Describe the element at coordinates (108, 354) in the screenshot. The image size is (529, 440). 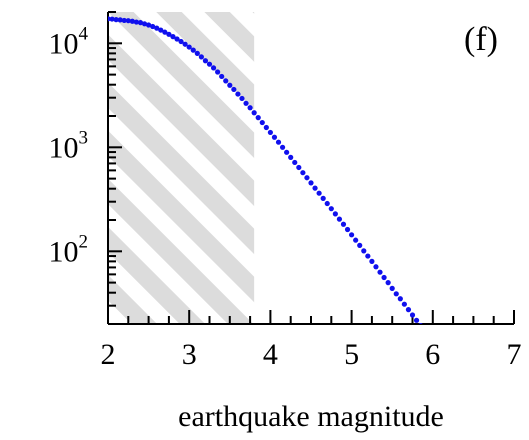
I see `x-tick-label: 2` at that location.